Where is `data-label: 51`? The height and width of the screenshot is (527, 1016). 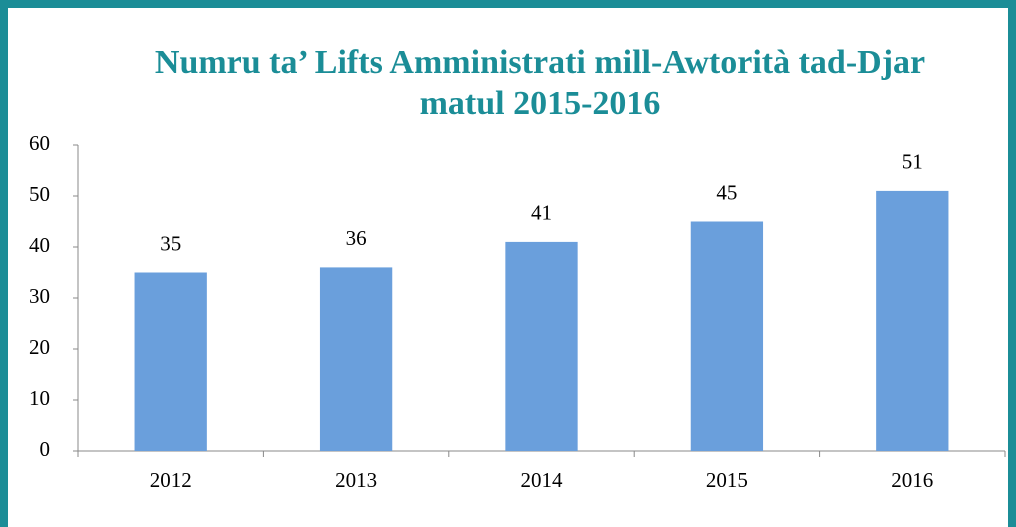 data-label: 51 is located at coordinates (912, 162).